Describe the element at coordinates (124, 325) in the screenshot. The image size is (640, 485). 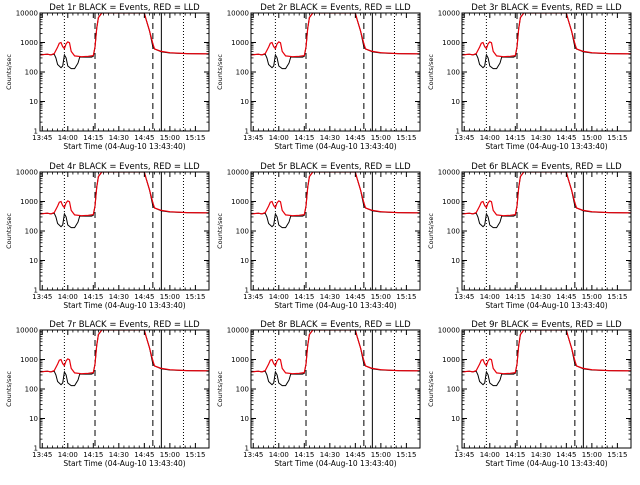
I see `panel-title: Det 7r BLACK = Events, RED = LLD` at that location.